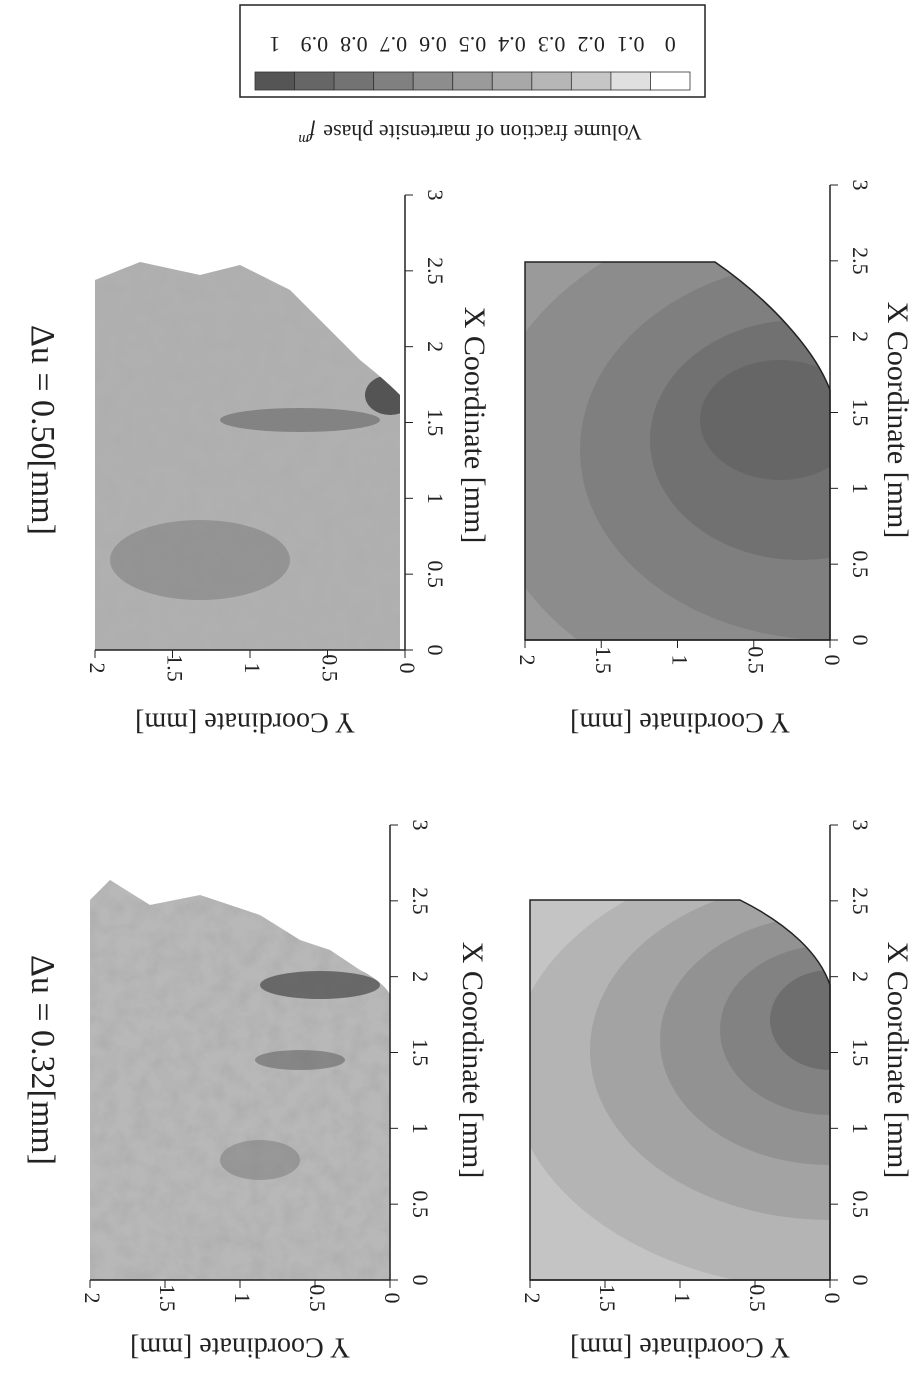 The width and height of the screenshot is (920, 1378). Describe the element at coordinates (631, 44) in the screenshot. I see `colorbar-level: 0.1` at that location.